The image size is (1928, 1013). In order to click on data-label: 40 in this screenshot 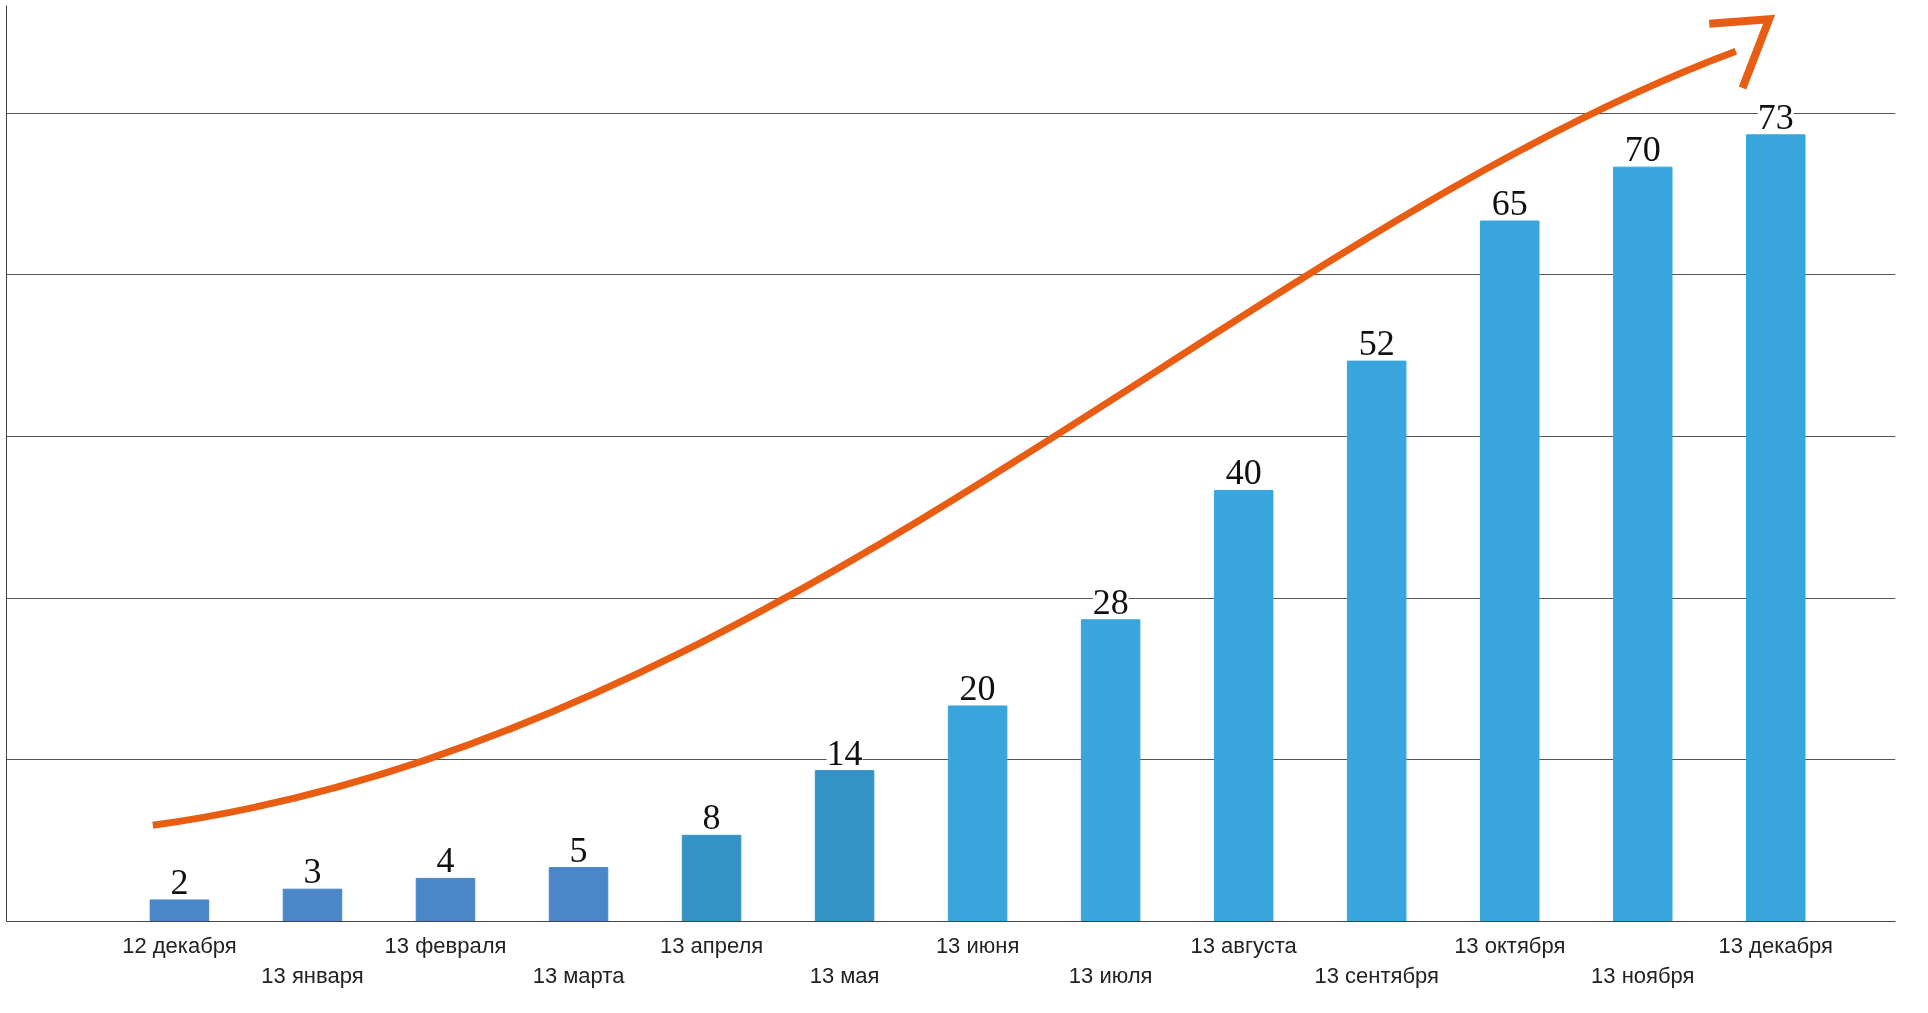, I will do `click(1243, 472)`.